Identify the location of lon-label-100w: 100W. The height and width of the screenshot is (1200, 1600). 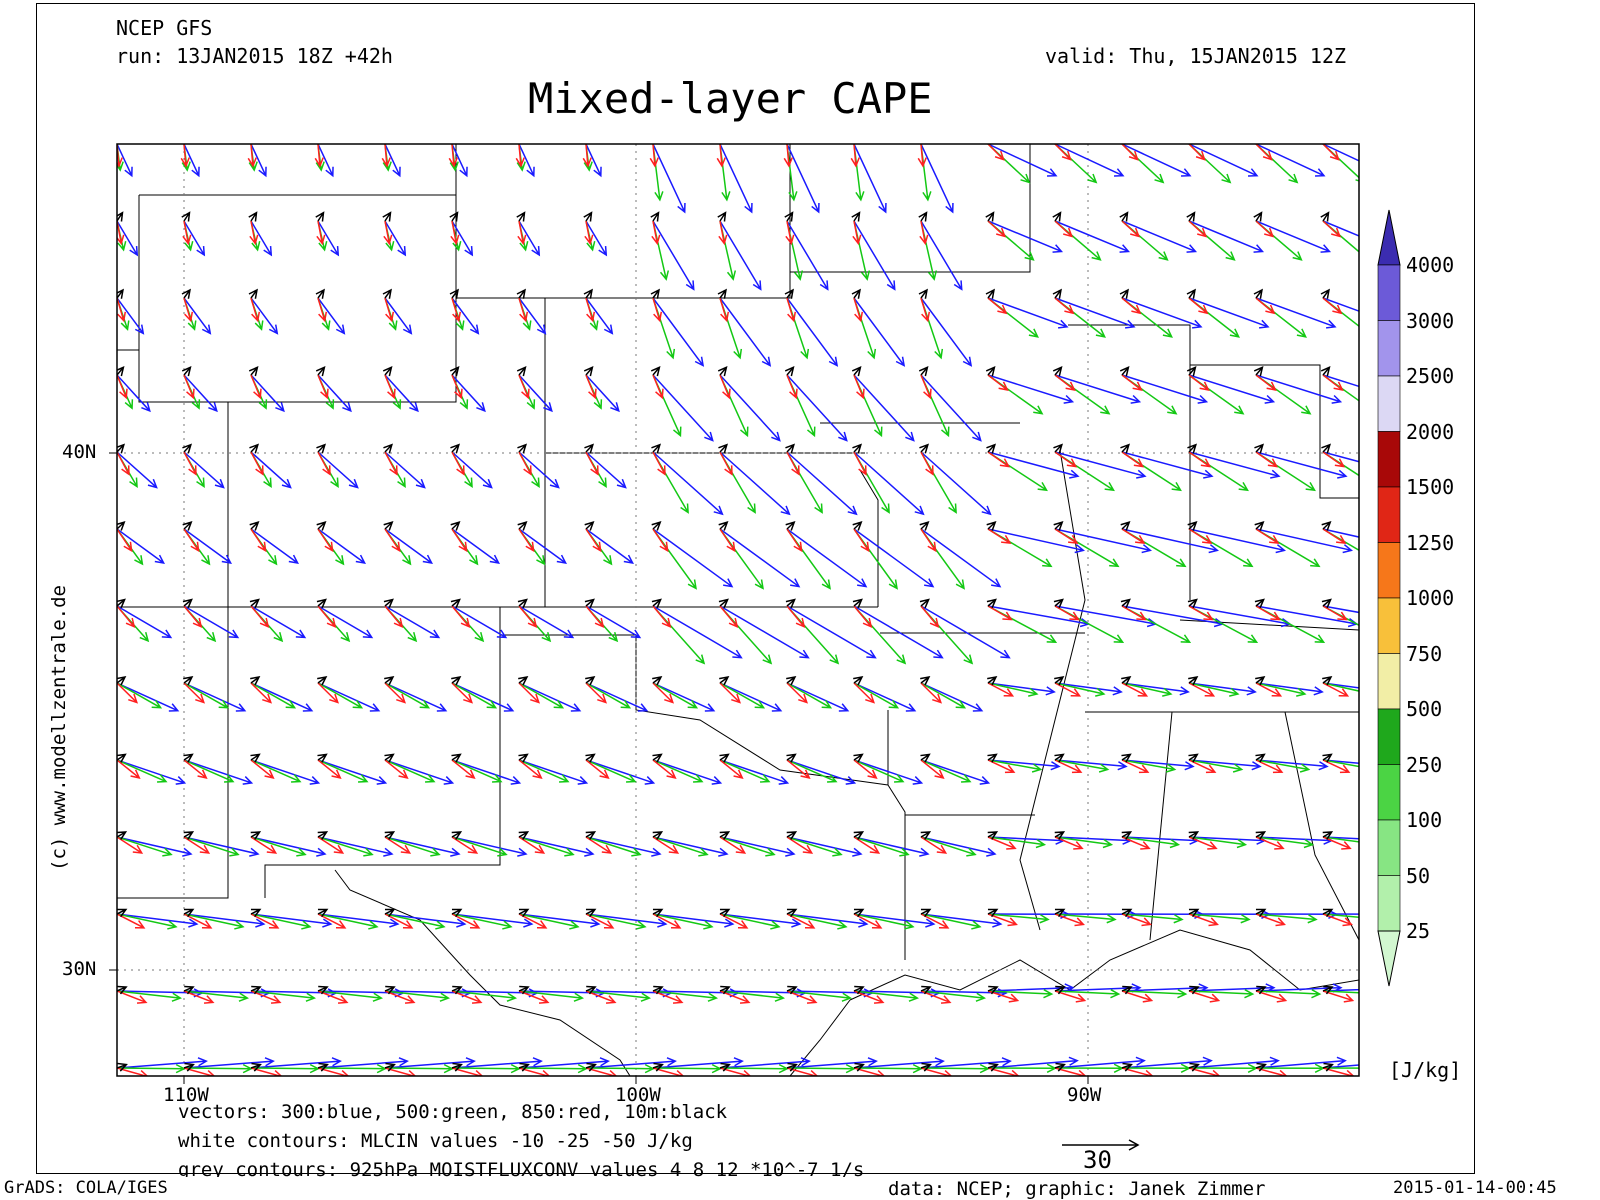
(638, 1095).